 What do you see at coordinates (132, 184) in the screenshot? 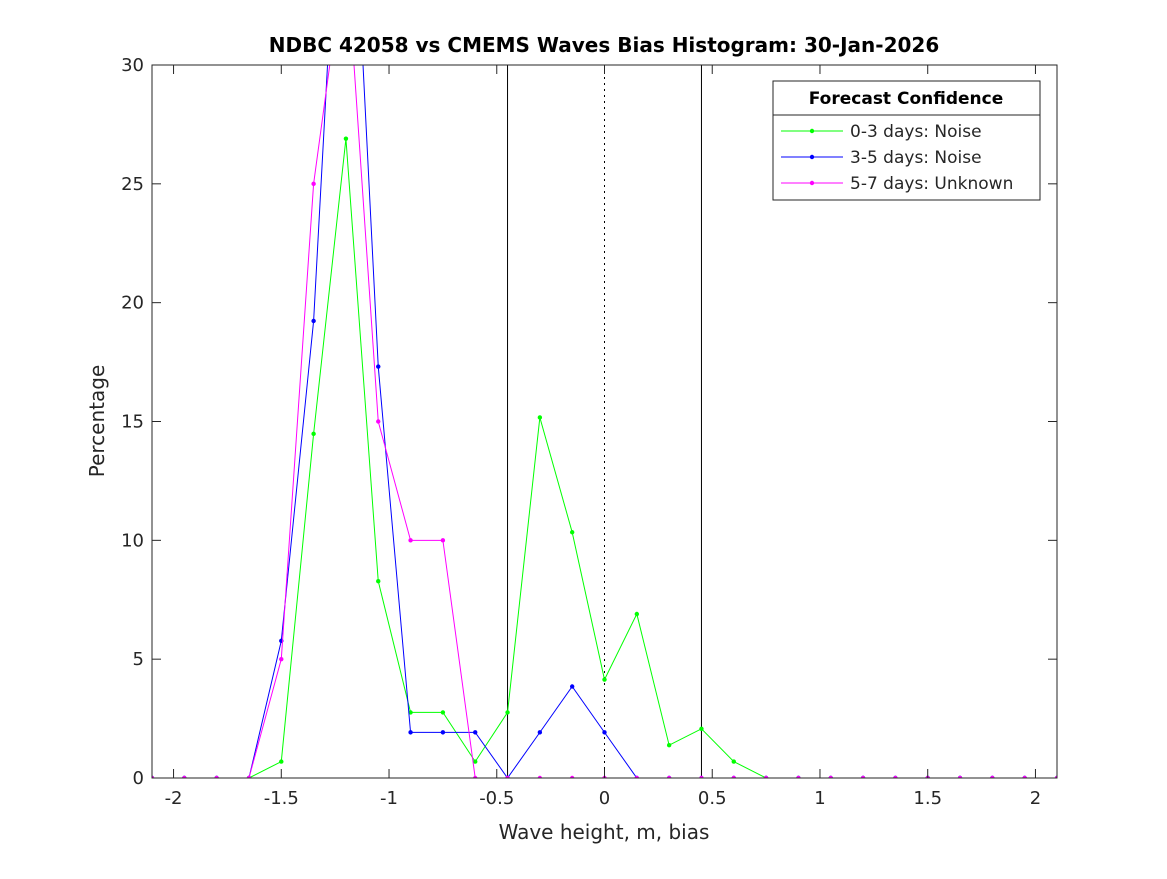
I see `y-tick-label: 25` at bounding box center [132, 184].